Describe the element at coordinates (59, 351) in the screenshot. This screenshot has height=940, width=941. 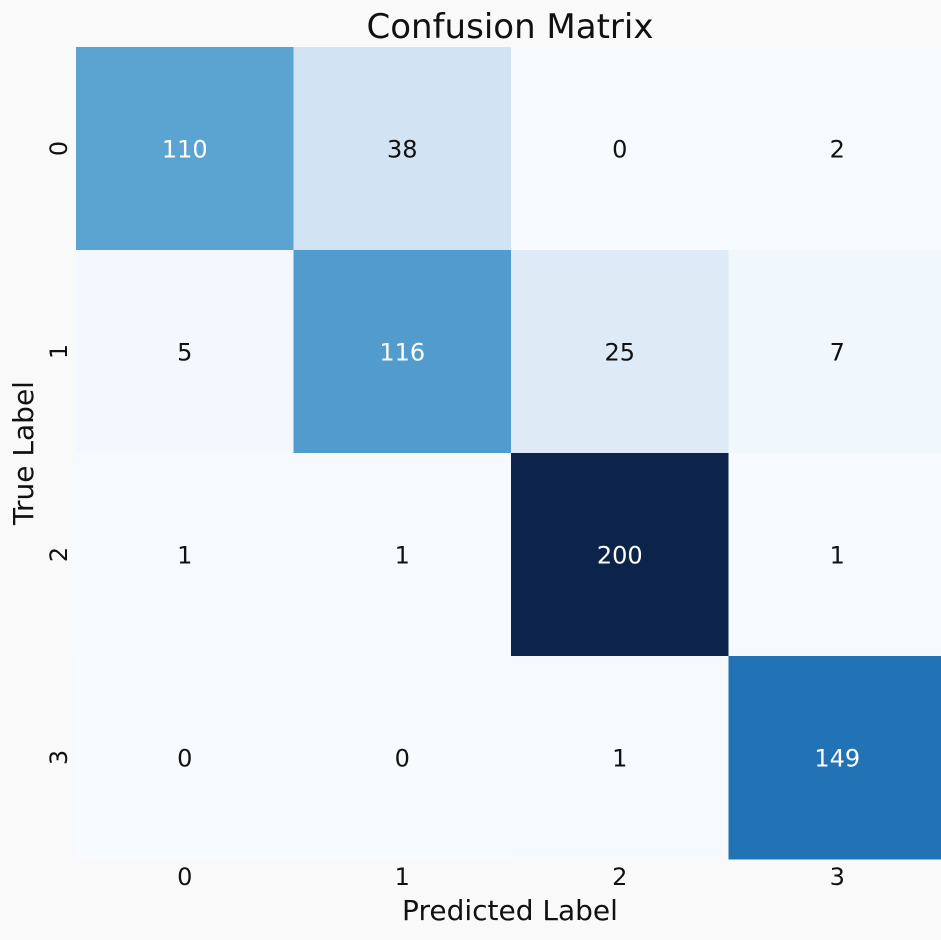
I see `y-tick-label-1: 1` at that location.